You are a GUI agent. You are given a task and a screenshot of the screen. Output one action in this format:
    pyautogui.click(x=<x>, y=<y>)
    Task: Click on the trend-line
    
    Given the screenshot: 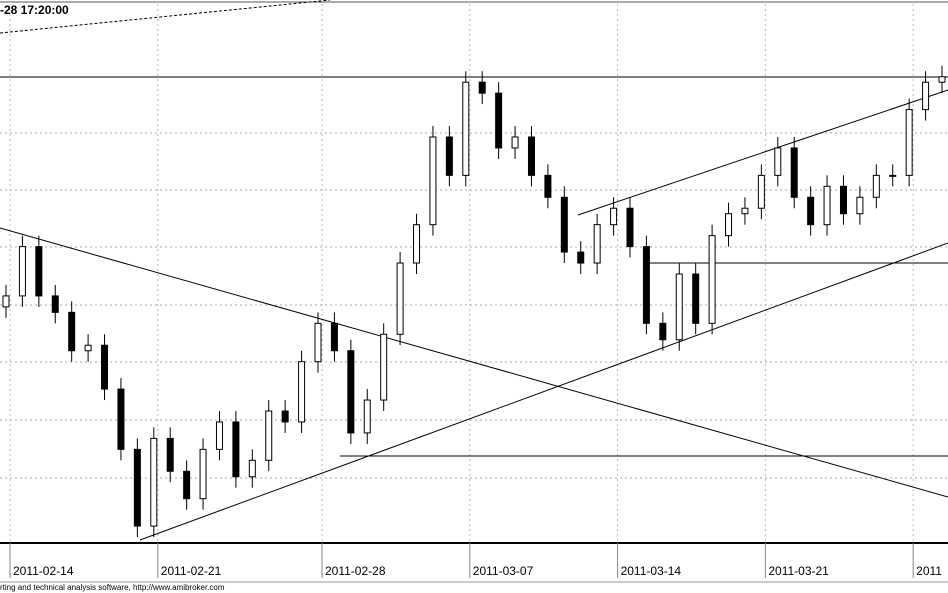 What is the action you would take?
    pyautogui.click(x=762, y=152)
    